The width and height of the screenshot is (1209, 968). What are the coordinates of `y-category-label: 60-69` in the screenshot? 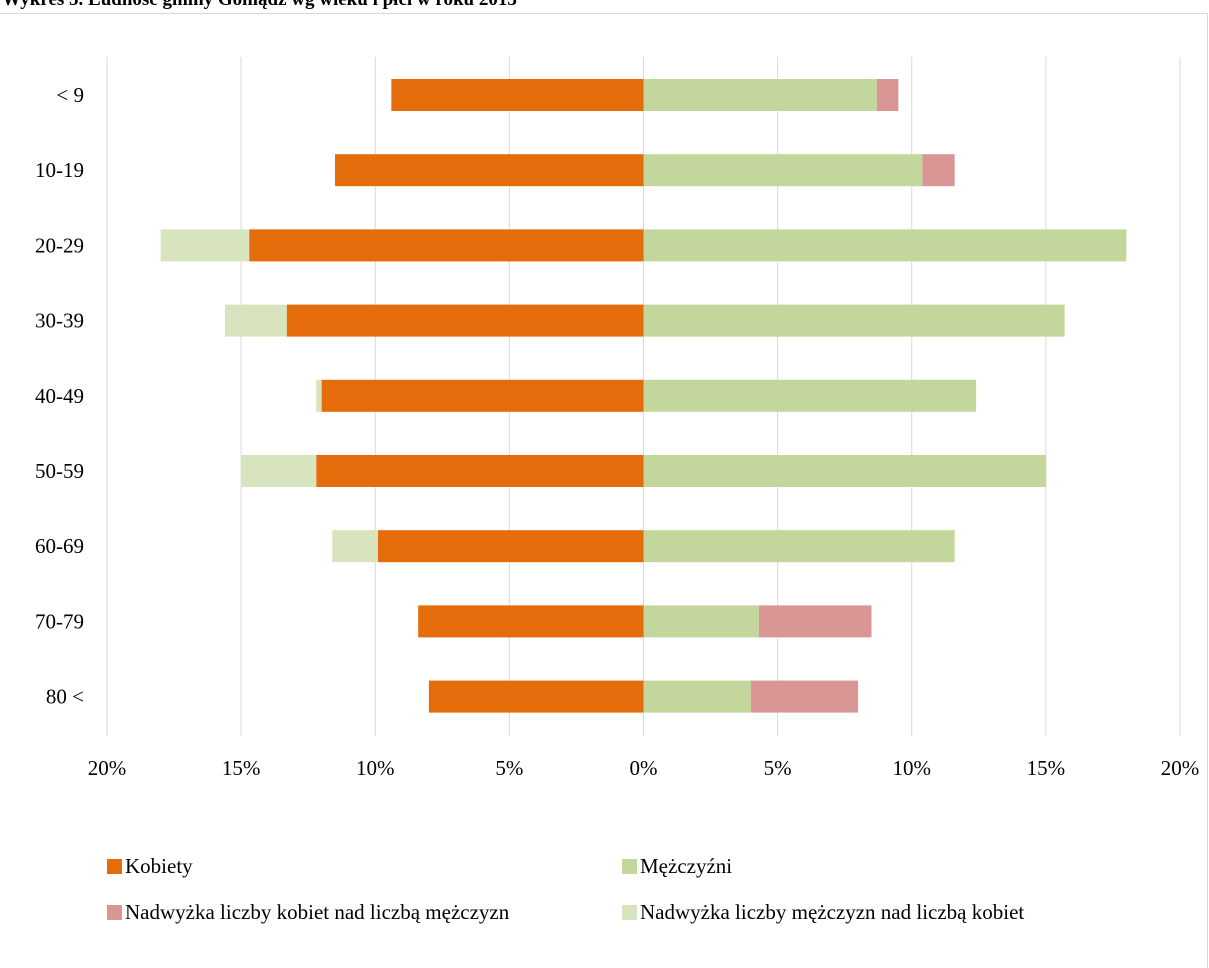 It's located at (59, 546).